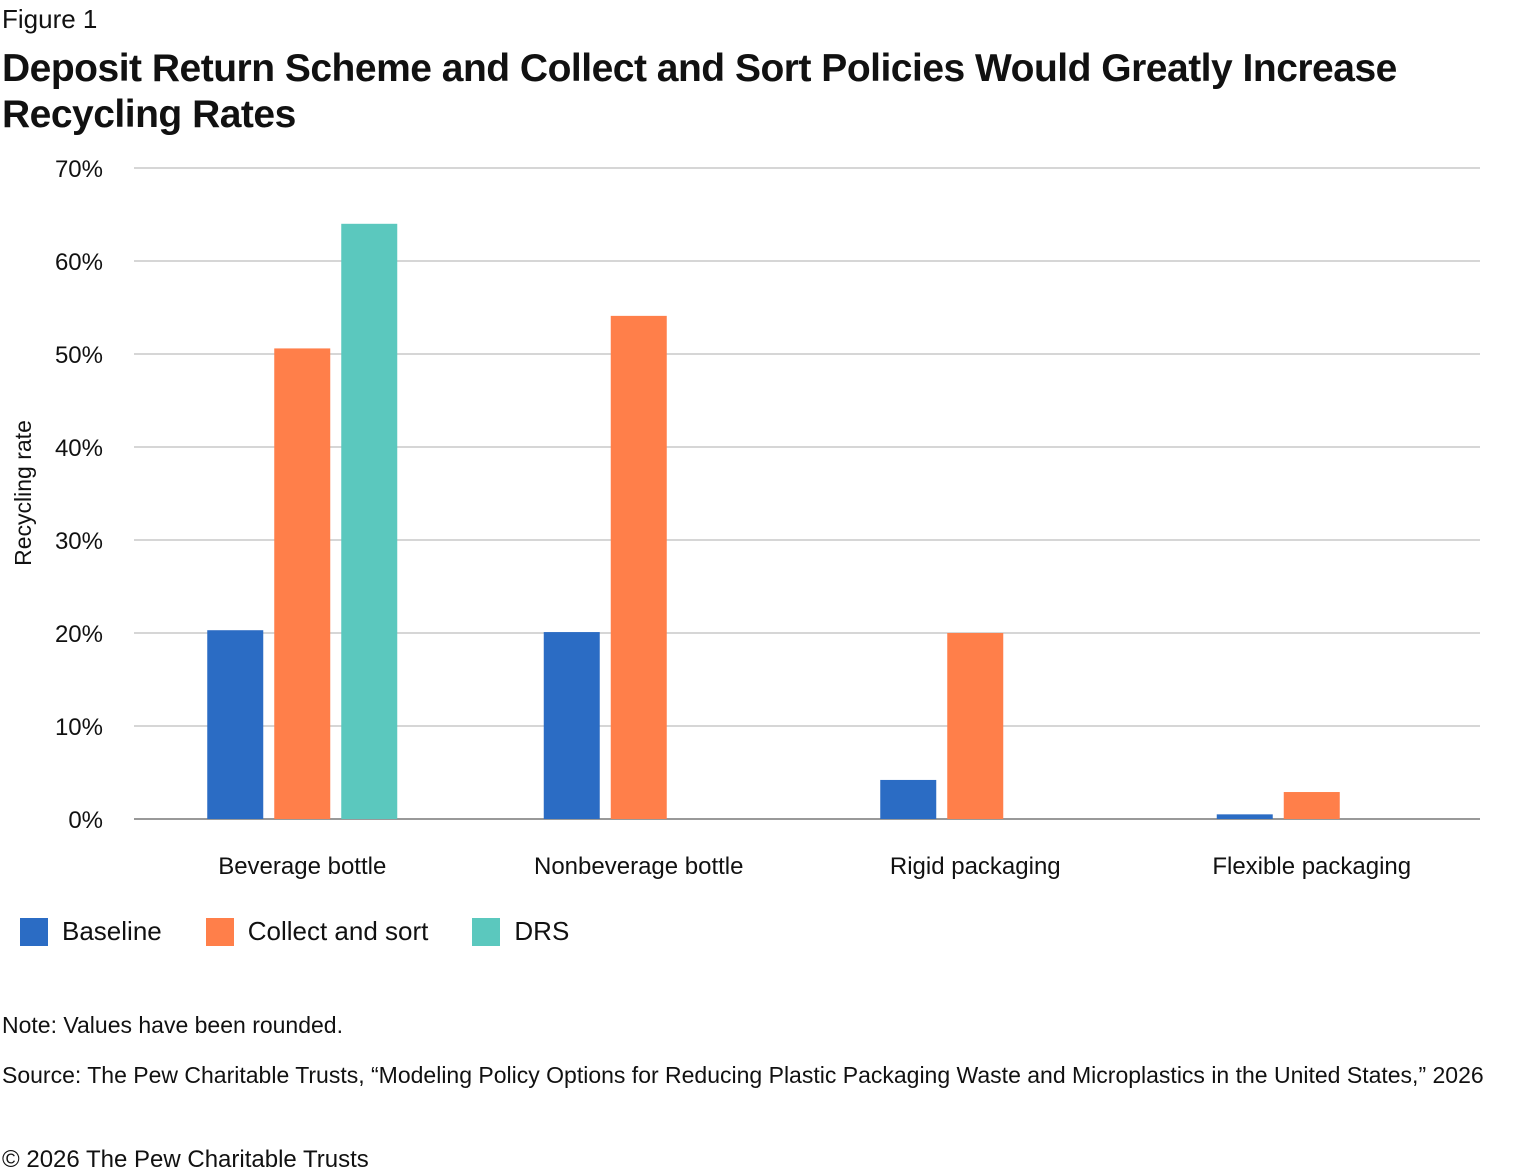 The image size is (1520, 1176). I want to click on x-tick-label: Rigid packaging, so click(975, 866).